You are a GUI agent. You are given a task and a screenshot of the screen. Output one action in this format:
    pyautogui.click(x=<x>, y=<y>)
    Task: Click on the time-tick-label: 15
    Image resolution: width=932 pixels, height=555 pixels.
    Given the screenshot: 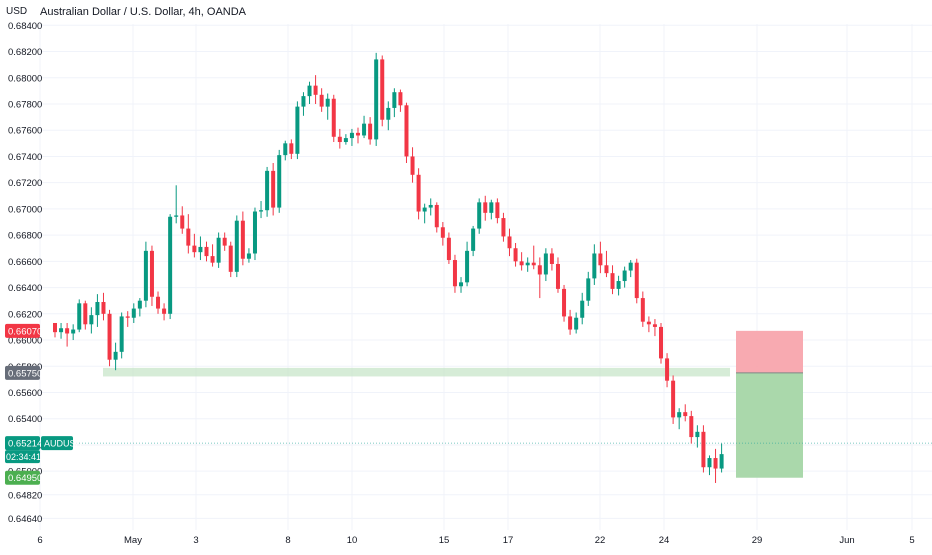 What is the action you would take?
    pyautogui.click(x=444, y=540)
    